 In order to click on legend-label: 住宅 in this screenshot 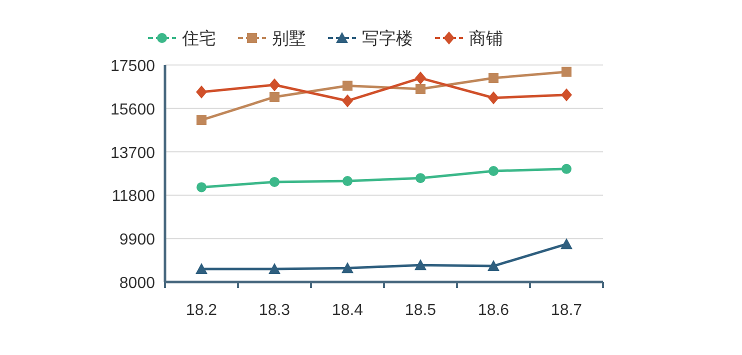, I will do `click(198, 38)`.